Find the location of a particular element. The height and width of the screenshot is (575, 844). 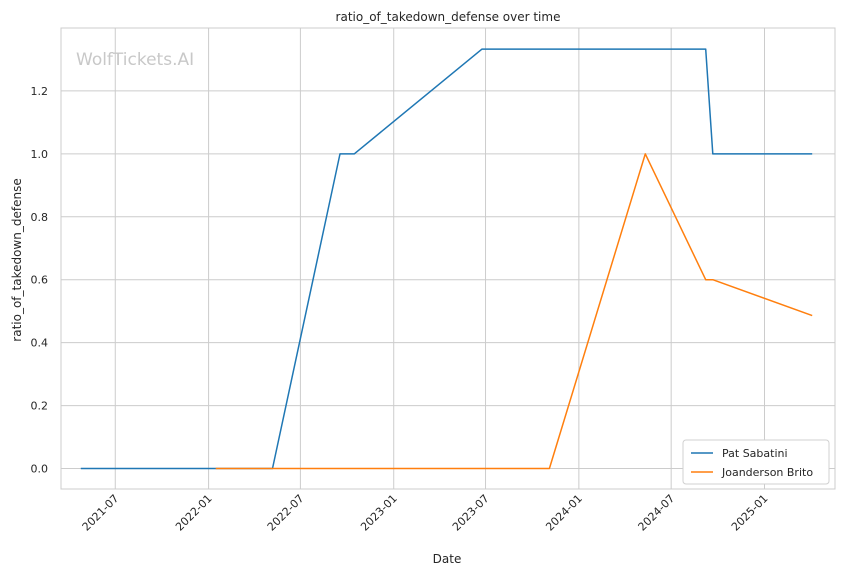

x-tick-label: 2023-01 is located at coordinates (379, 513).